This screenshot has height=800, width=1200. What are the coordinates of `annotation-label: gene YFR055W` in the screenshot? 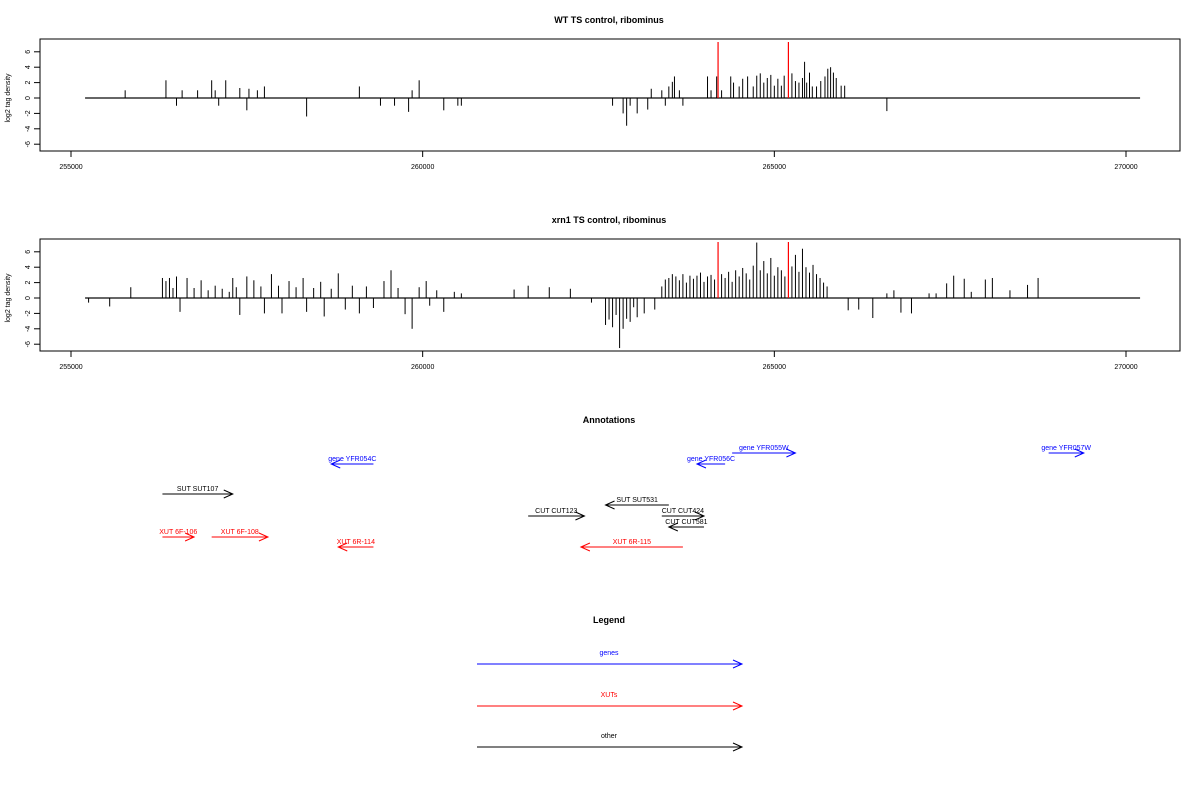 It's located at (764, 448).